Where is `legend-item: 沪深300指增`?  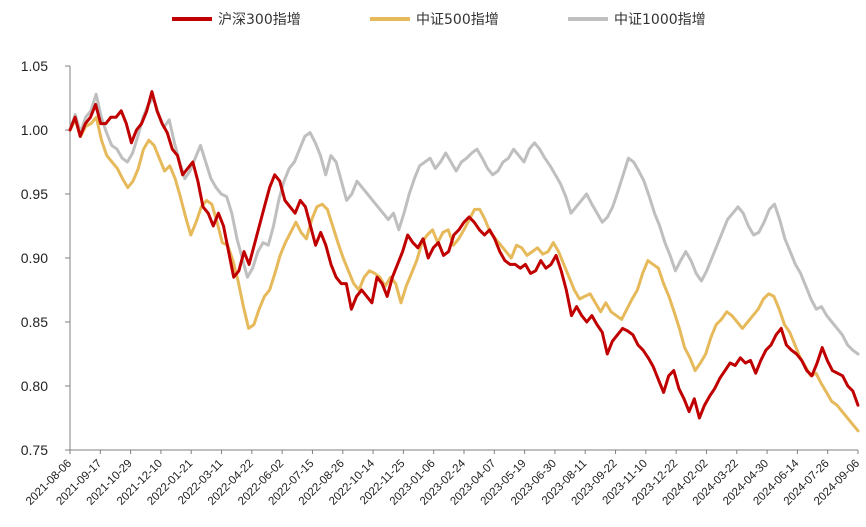
legend-item: 沪深300指增 is located at coordinates (236, 20).